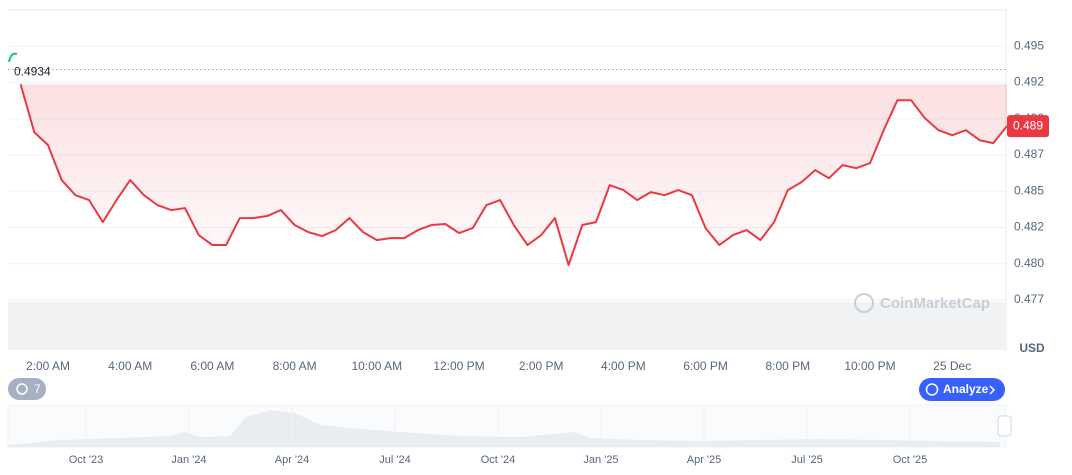 This screenshot has height=475, width=1072. What do you see at coordinates (212, 366) in the screenshot?
I see `x-tick-label: 6:00 AM` at bounding box center [212, 366].